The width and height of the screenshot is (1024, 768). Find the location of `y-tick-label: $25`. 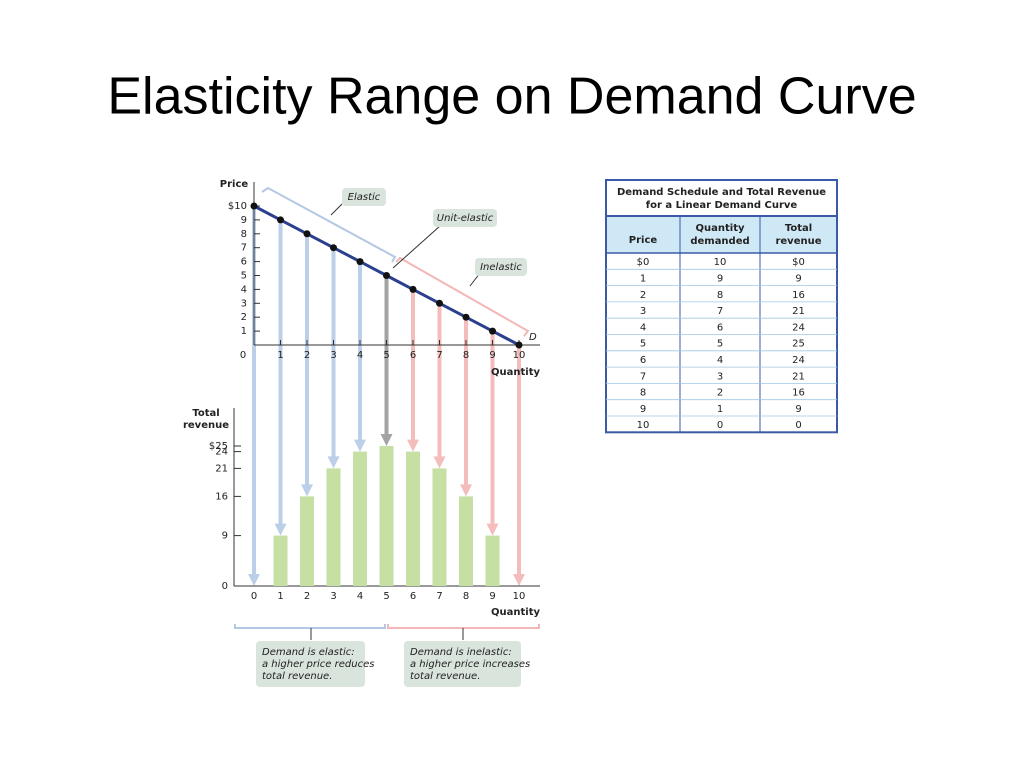

y-tick-label: $25 is located at coordinates (218, 446).